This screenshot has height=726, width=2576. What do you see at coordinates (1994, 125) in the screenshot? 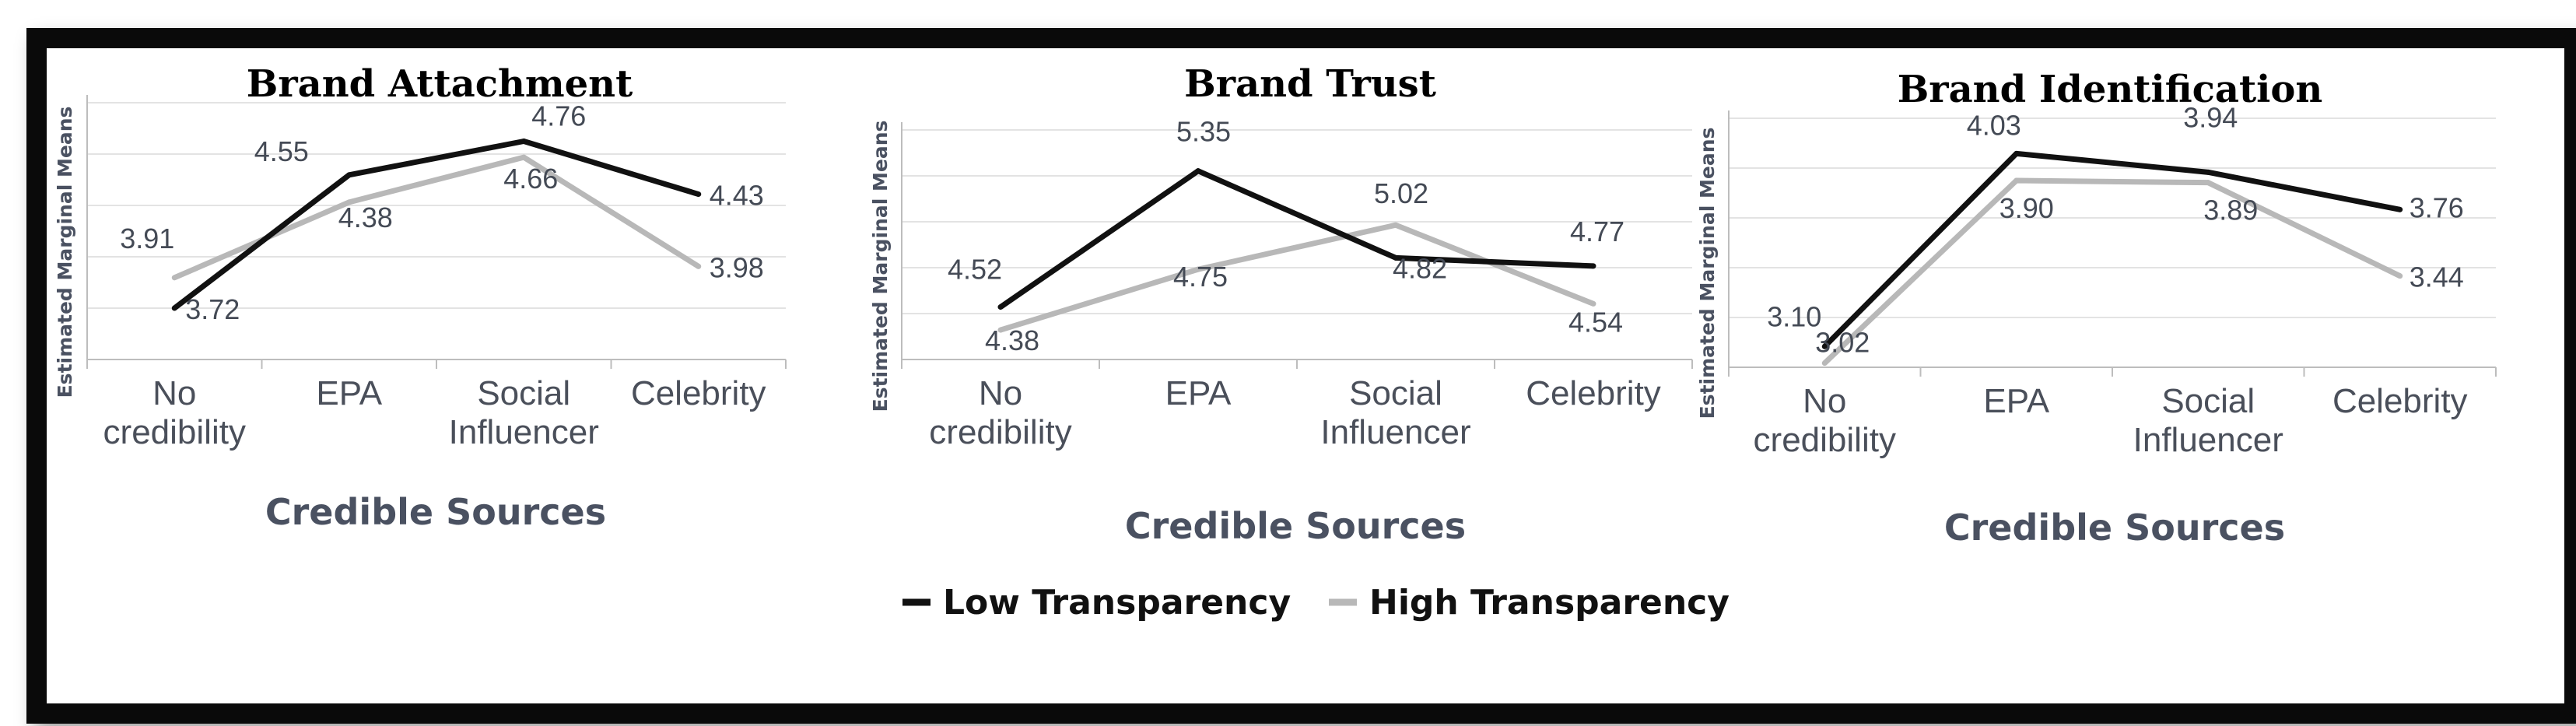
I see `data-label: 4.03` at bounding box center [1994, 125].